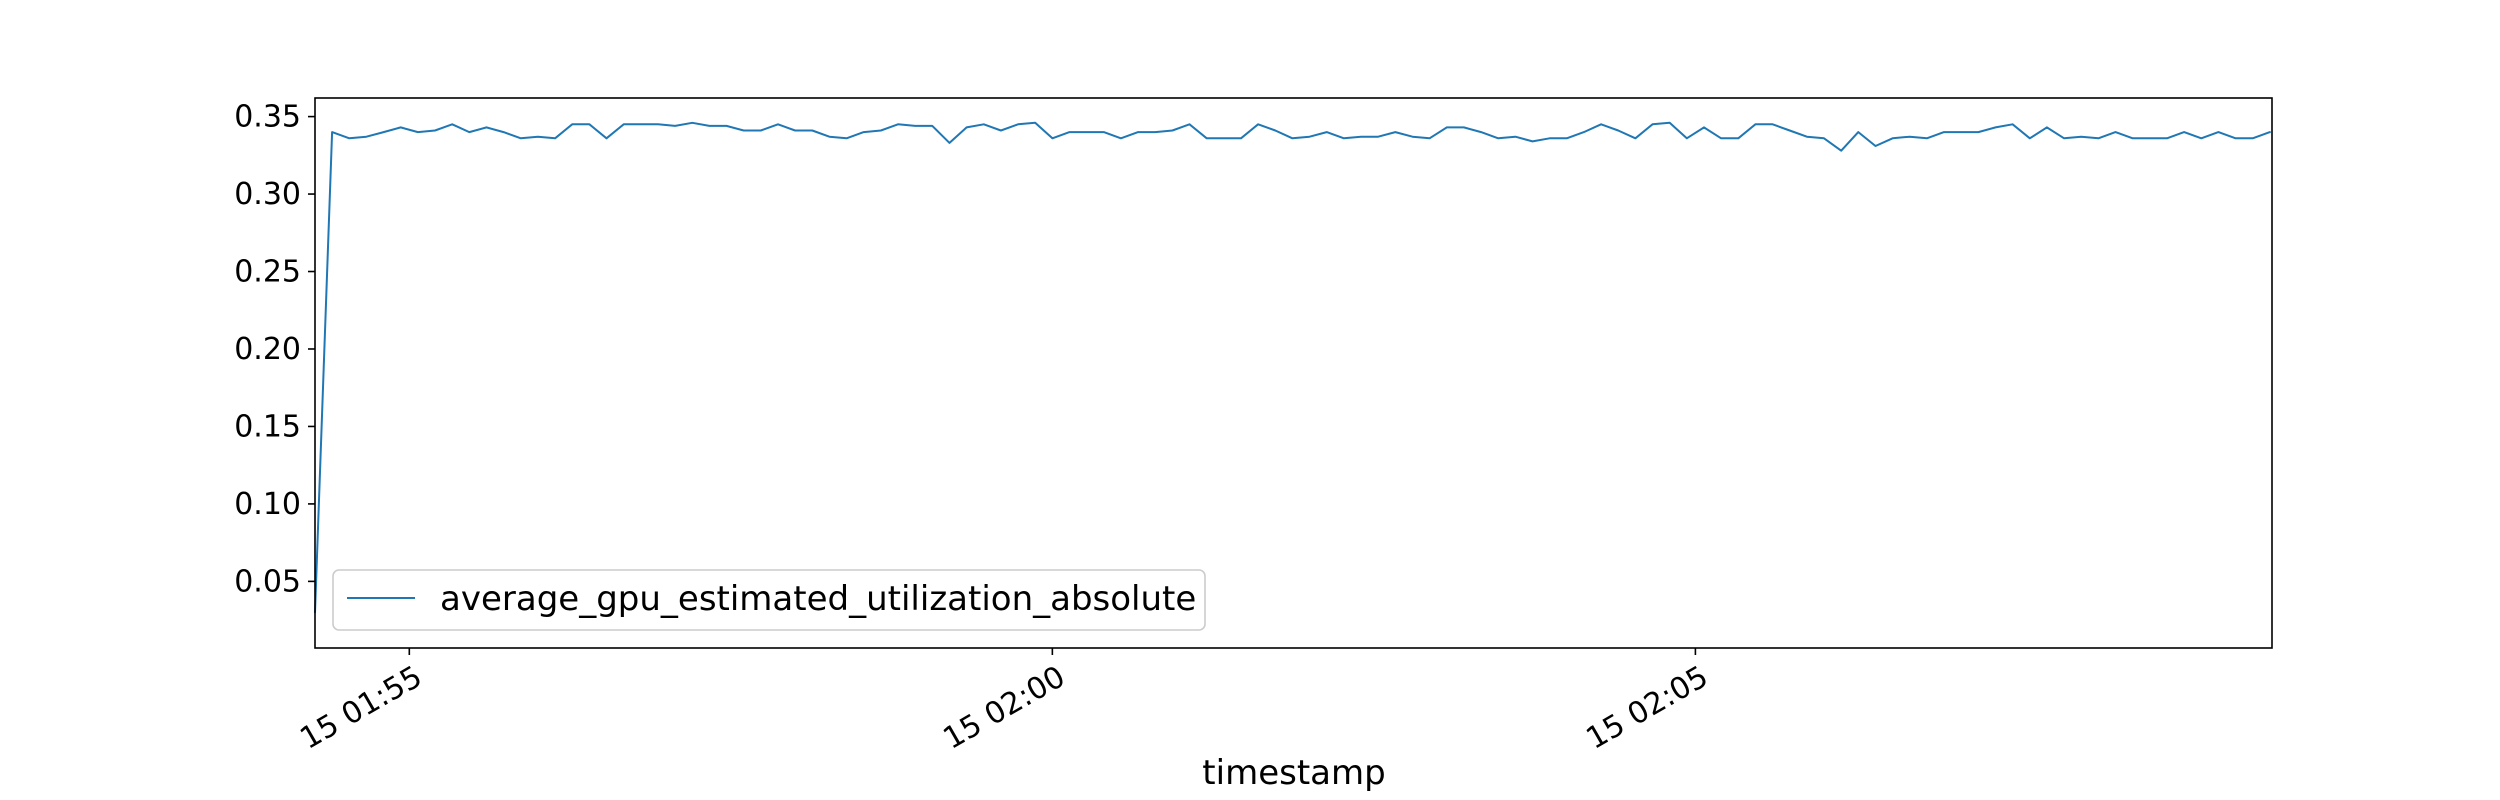 The width and height of the screenshot is (2500, 800). What do you see at coordinates (267, 117) in the screenshot?
I see `y-tick-label: 0.35` at bounding box center [267, 117].